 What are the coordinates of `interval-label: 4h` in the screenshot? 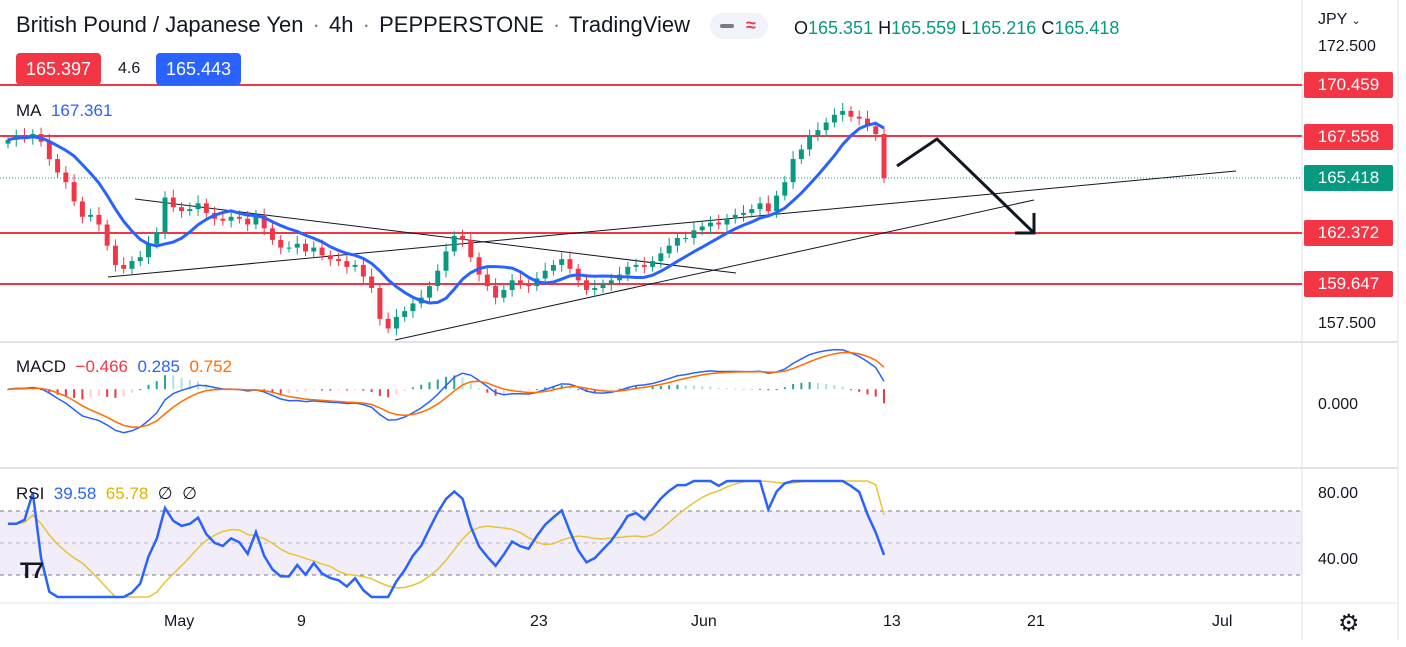 It's located at (341, 24).